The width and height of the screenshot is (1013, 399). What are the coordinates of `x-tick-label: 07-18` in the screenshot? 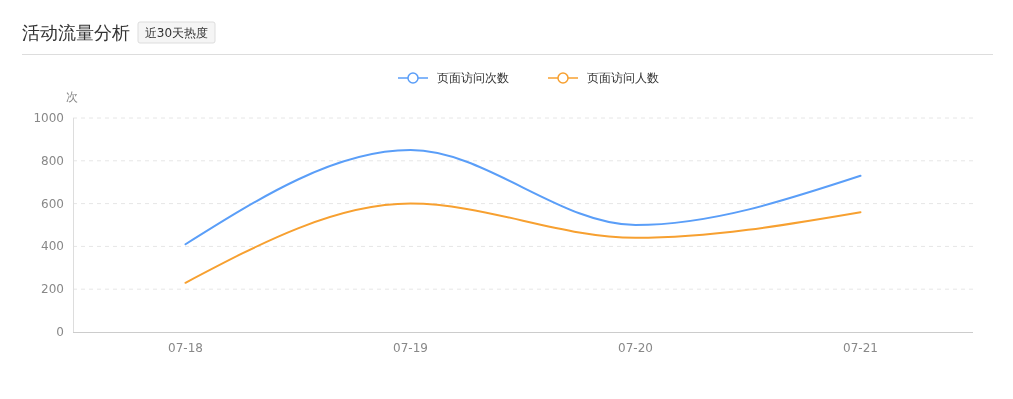 It's located at (185, 348).